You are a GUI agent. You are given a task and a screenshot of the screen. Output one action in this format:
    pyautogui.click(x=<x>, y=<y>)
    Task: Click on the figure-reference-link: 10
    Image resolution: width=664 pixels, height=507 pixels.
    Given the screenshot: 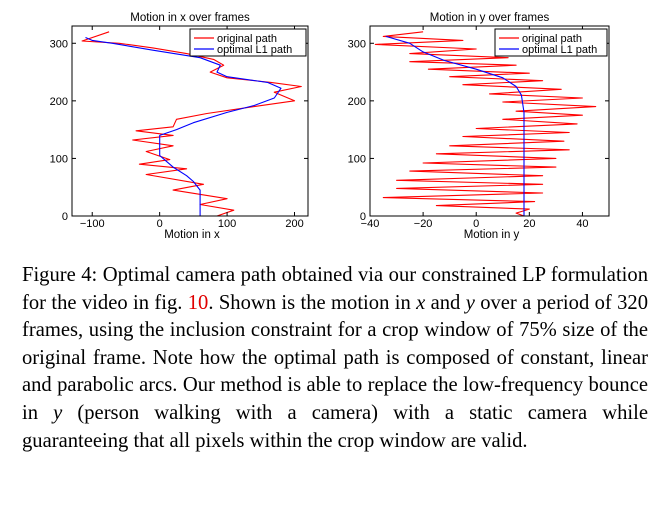 What is the action you would take?
    pyautogui.click(x=198, y=302)
    